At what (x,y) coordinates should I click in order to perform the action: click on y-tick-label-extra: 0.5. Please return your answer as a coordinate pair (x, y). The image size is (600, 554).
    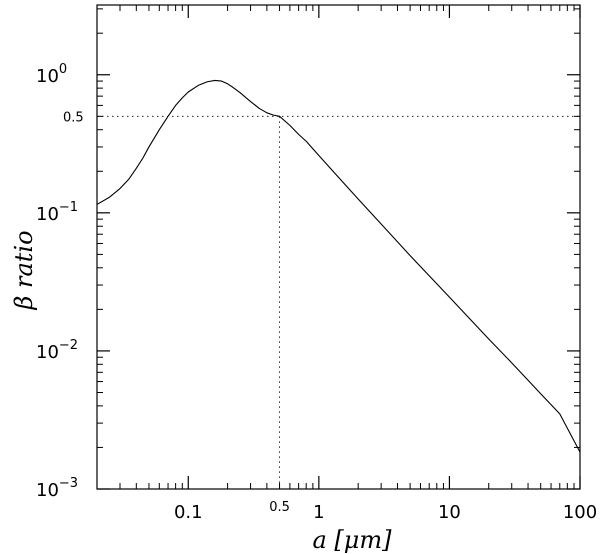
    Looking at the image, I should click on (73, 117).